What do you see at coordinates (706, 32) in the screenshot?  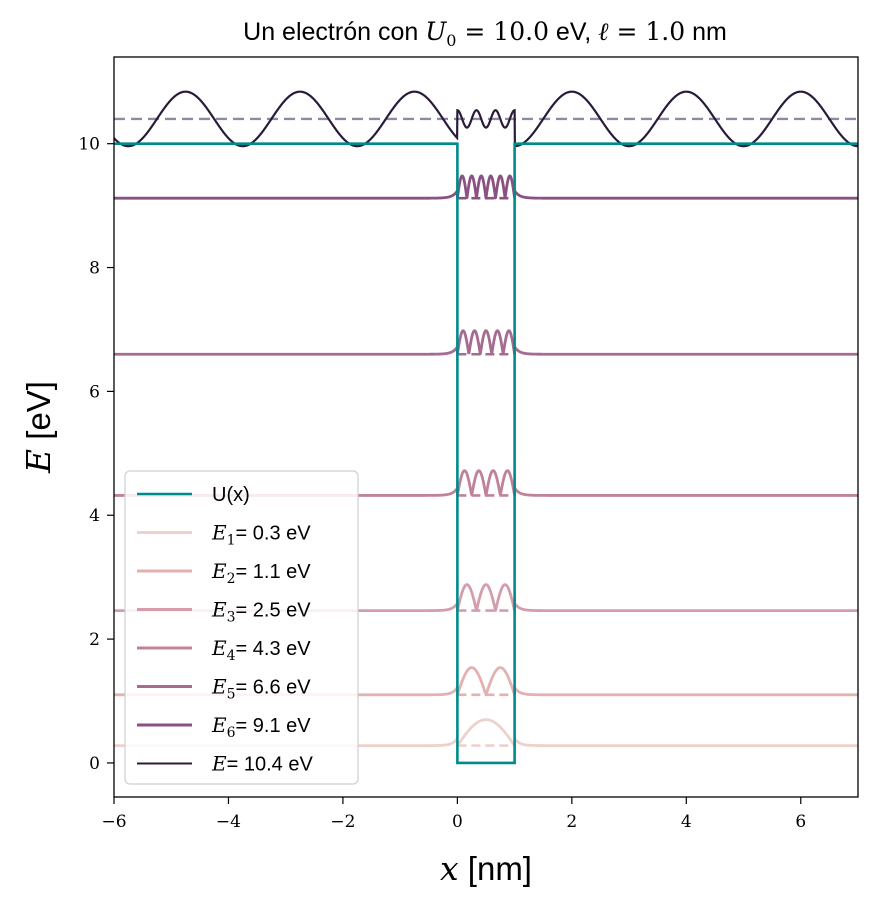 I see `title-l-unit: nm` at bounding box center [706, 32].